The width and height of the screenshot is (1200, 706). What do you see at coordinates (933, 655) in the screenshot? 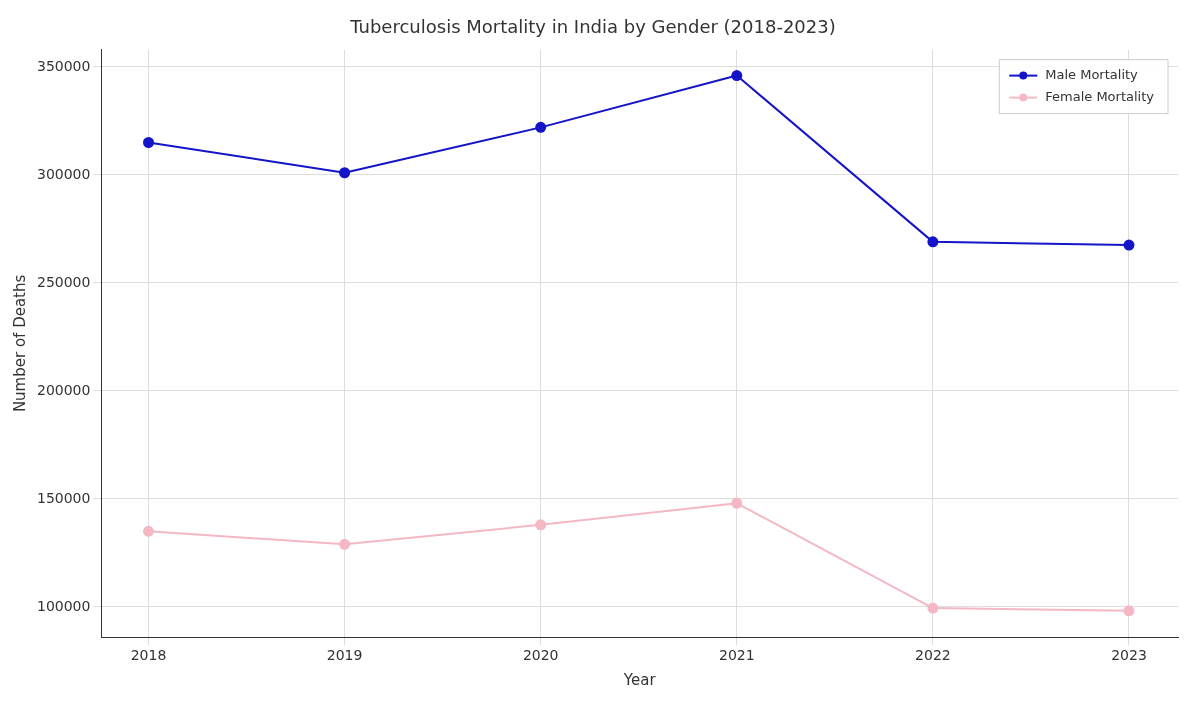
I see `x-tick-label: 2022` at bounding box center [933, 655].